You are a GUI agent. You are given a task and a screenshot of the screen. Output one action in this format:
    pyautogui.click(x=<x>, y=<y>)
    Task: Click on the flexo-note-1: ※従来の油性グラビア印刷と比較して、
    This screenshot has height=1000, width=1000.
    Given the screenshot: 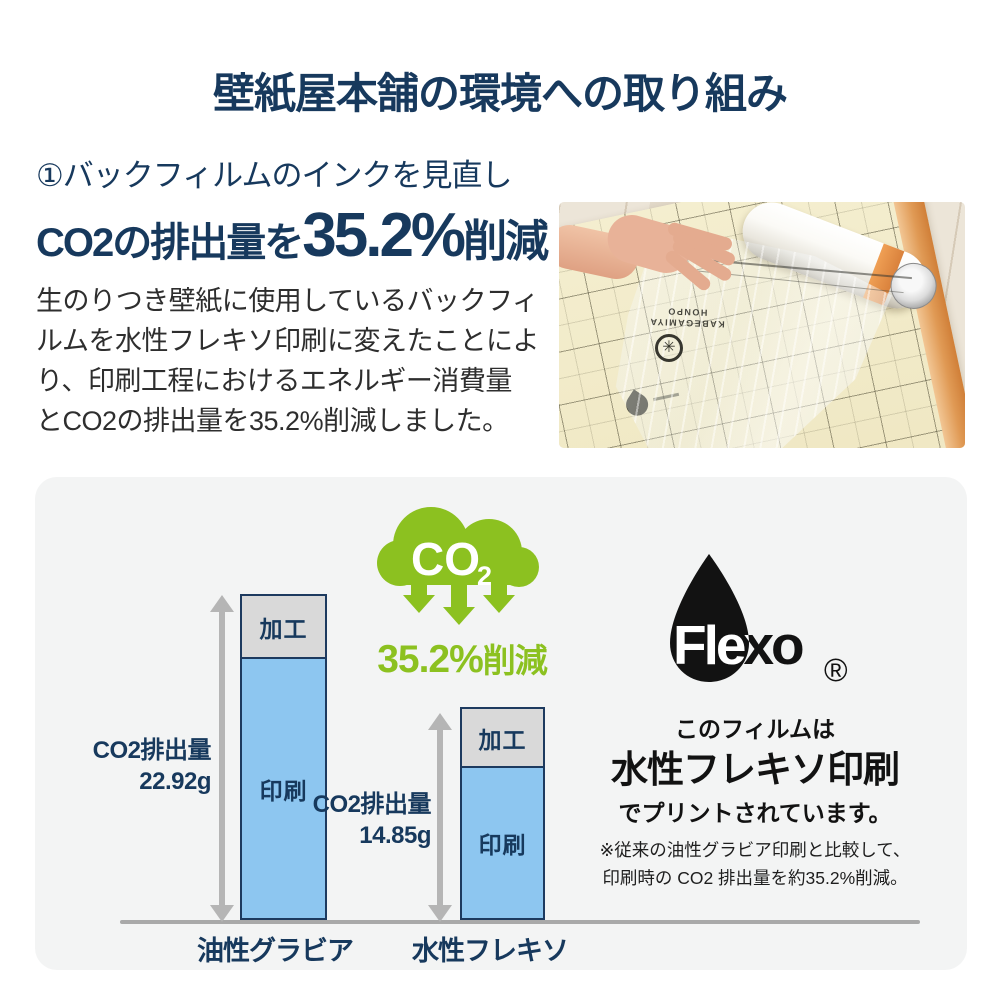 What is the action you would take?
    pyautogui.click(x=755, y=850)
    